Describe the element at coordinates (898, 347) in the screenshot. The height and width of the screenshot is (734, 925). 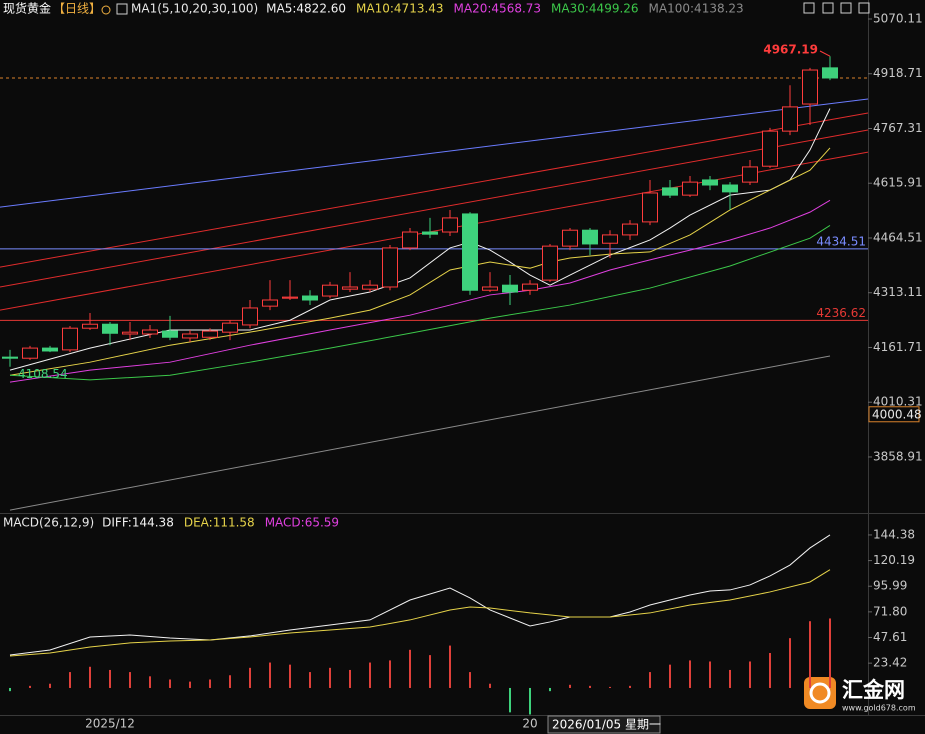
I see `y-tick-label: 4161.71` at that location.